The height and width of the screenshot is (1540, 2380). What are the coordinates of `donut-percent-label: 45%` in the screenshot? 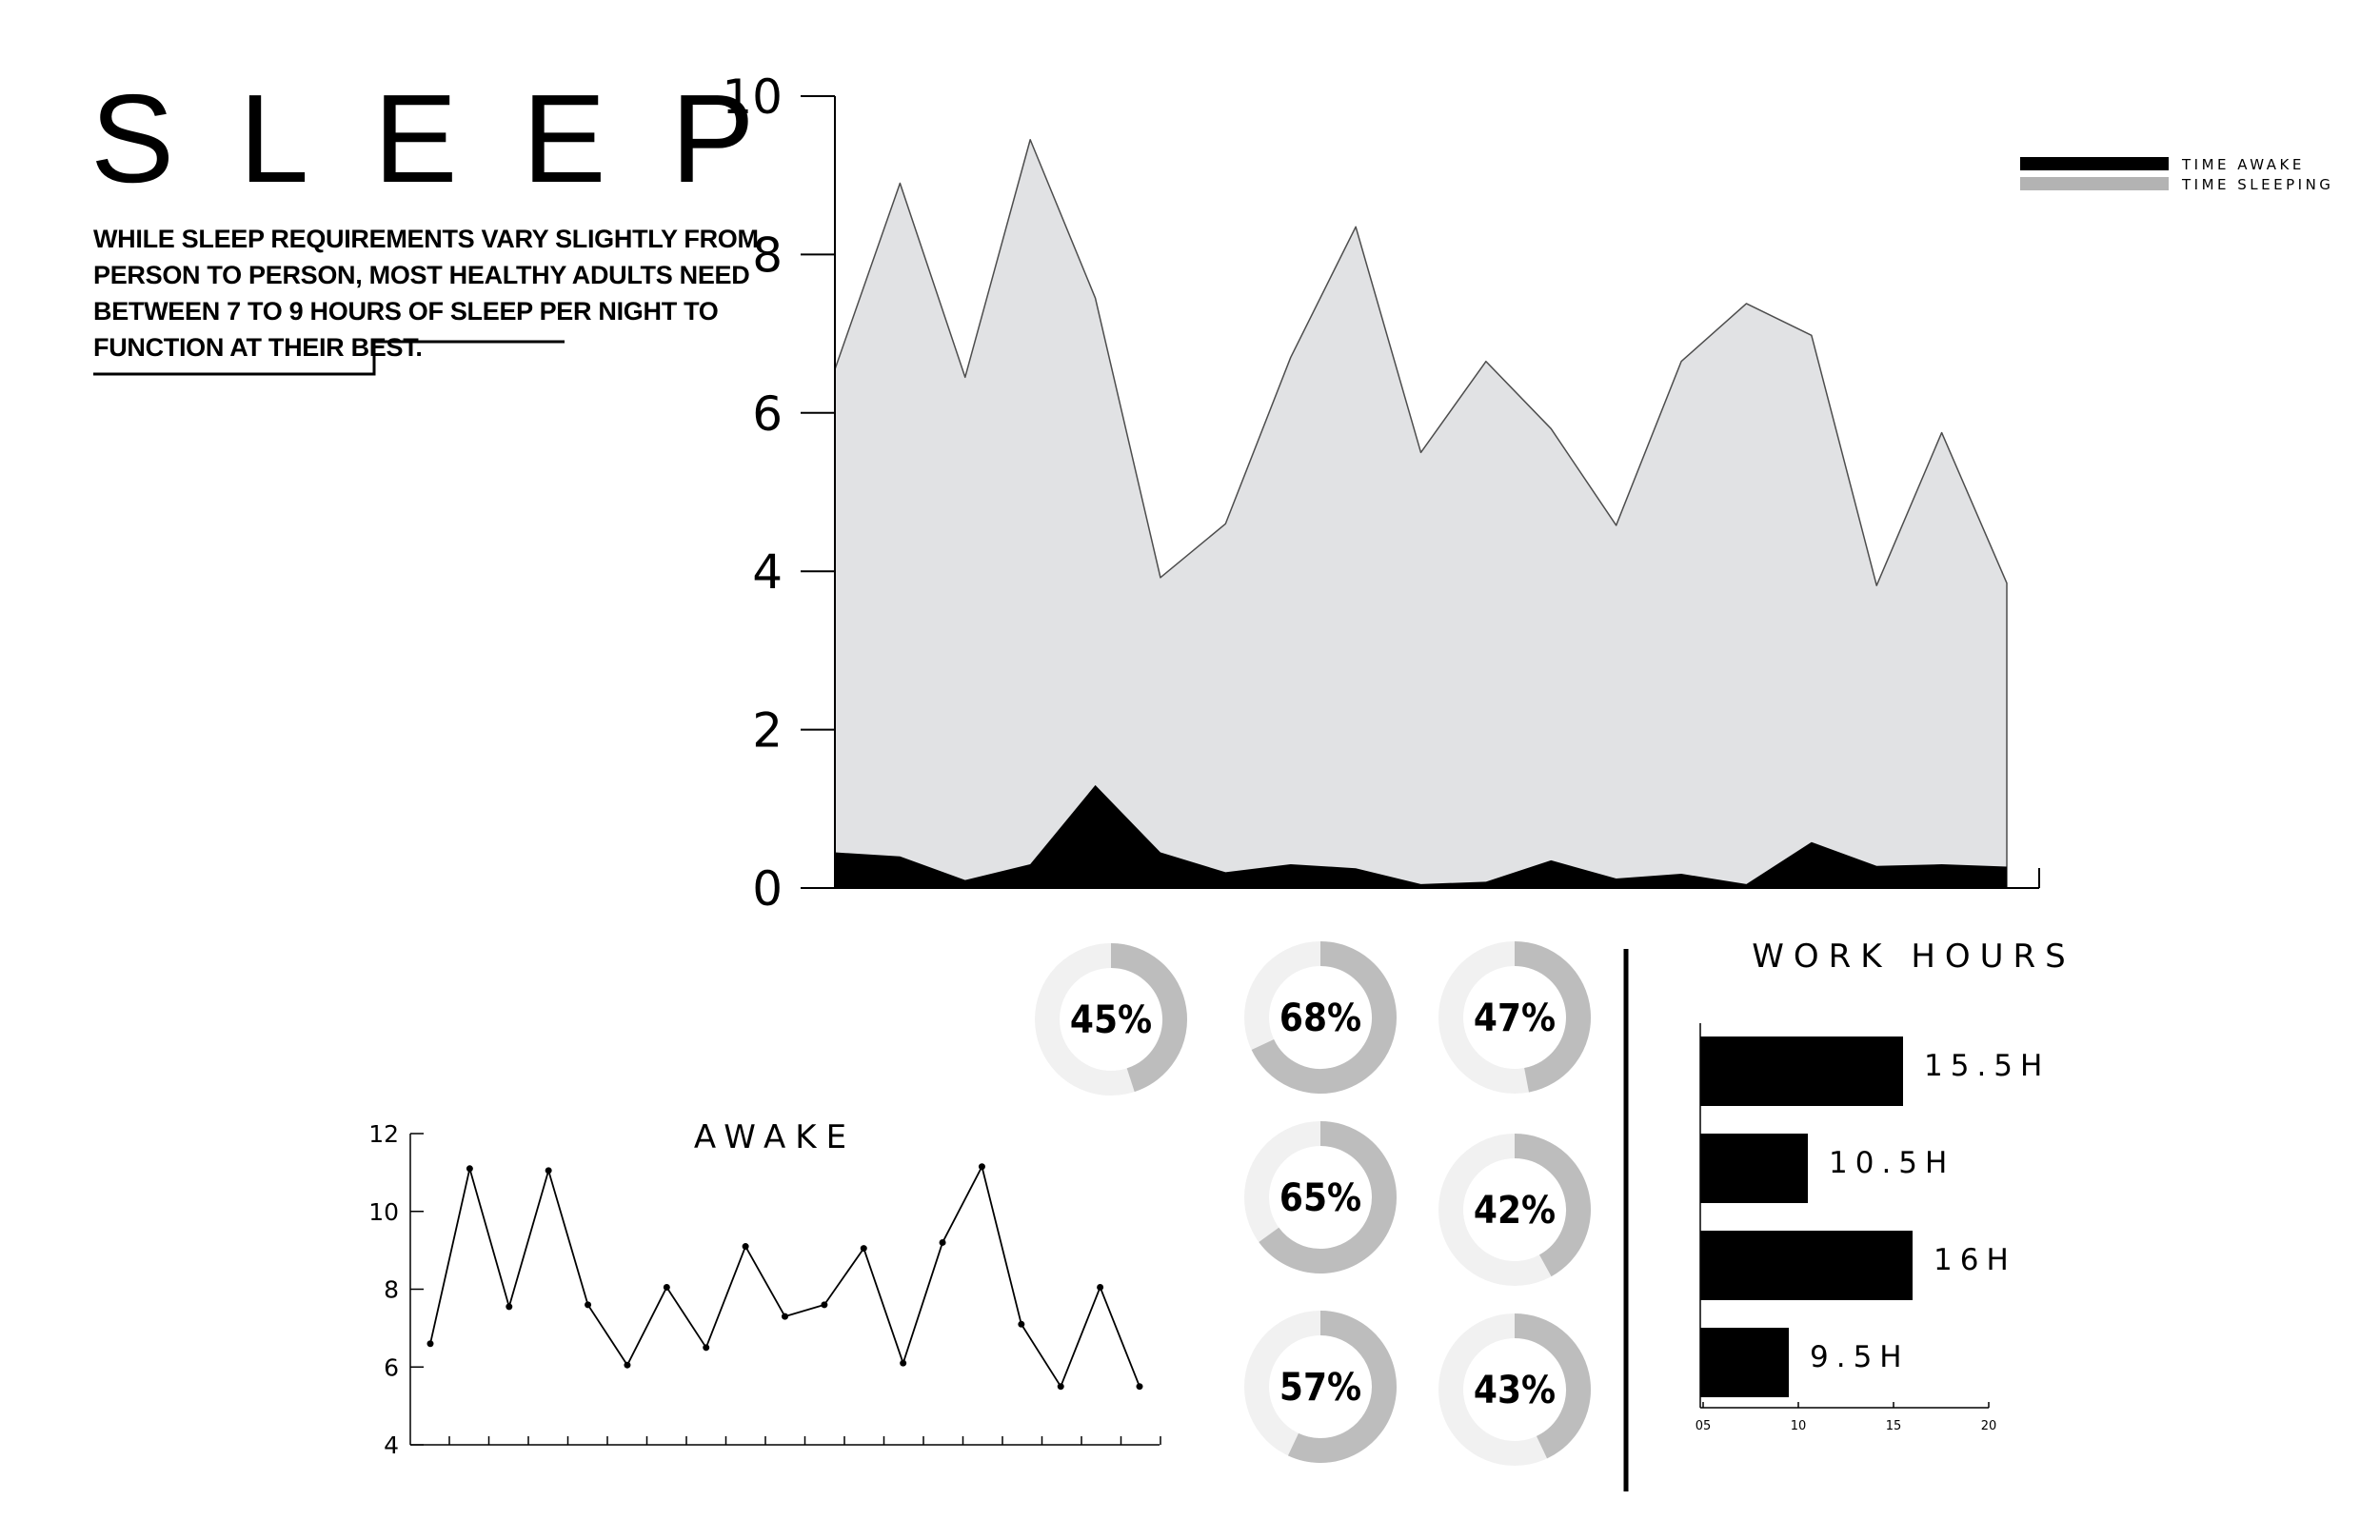 It's located at (1111, 1020).